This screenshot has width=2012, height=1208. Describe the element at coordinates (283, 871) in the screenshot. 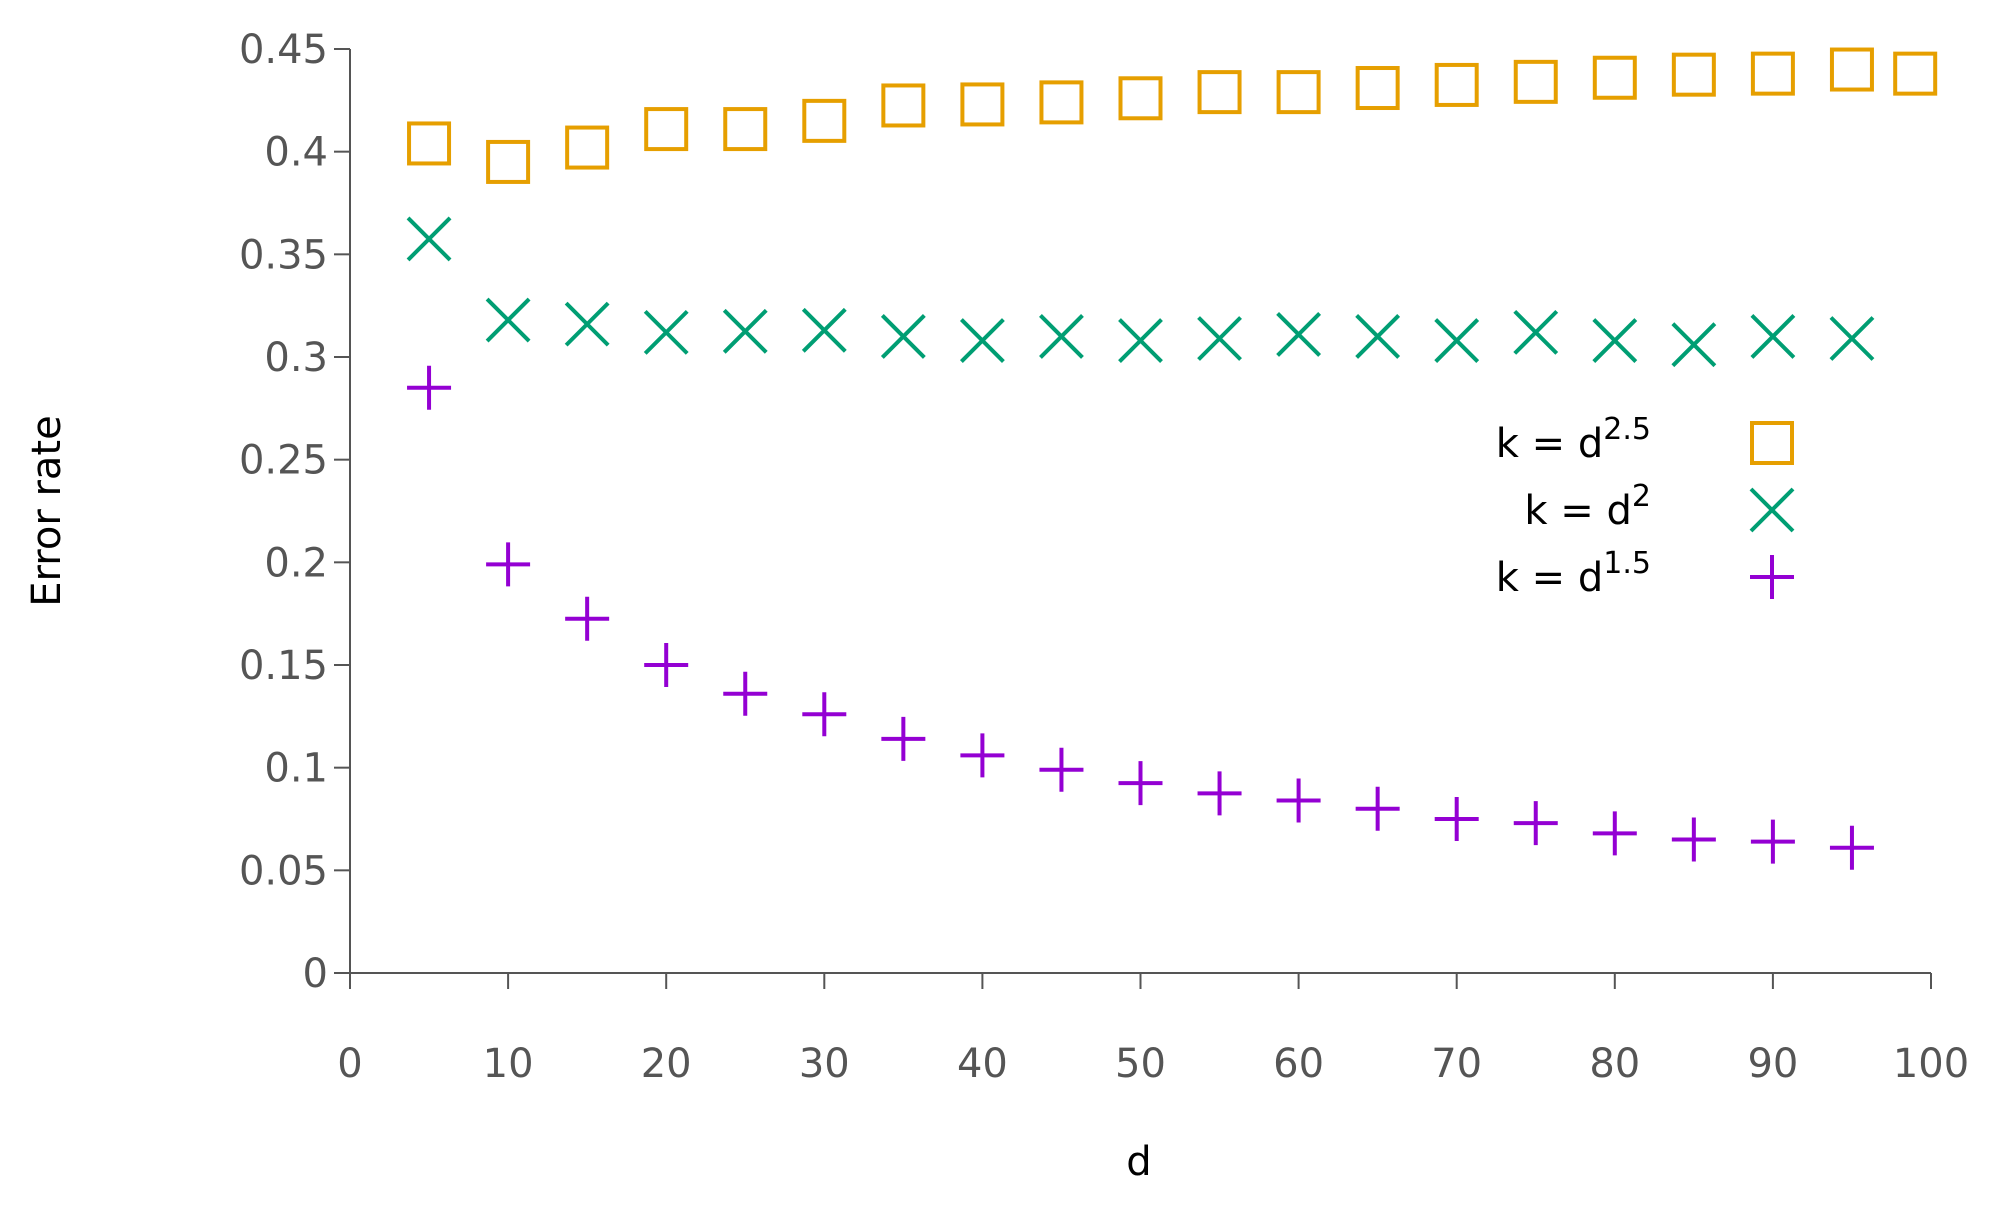

I see `y-tick-label: 0.05` at that location.